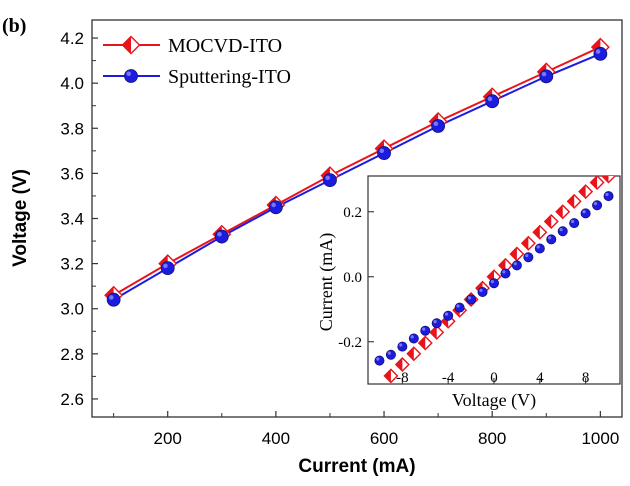 The height and width of the screenshot is (486, 630). Describe the element at coordinates (492, 438) in the screenshot. I see `main-x-tick-label: 800` at that location.